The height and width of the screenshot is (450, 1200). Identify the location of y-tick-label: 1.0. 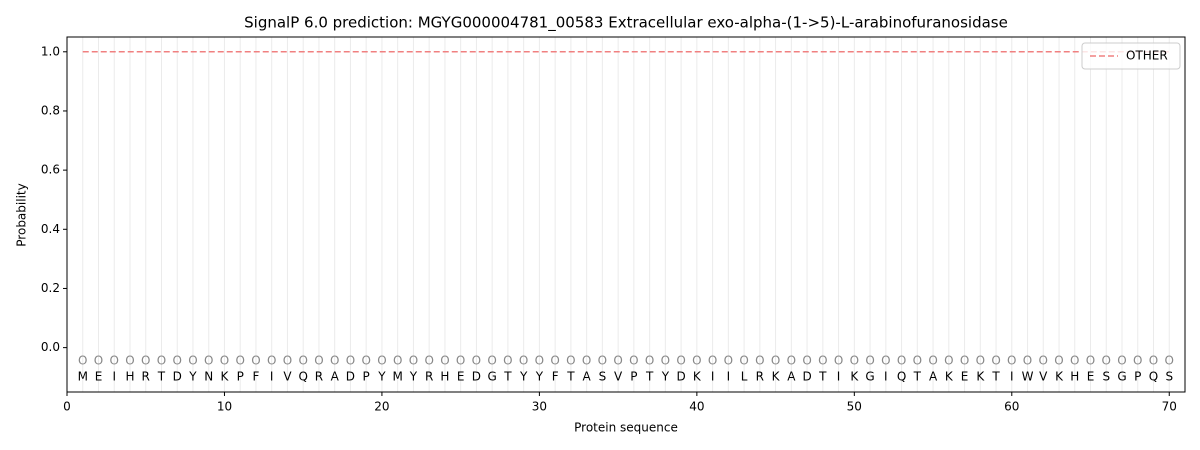
(50, 51).